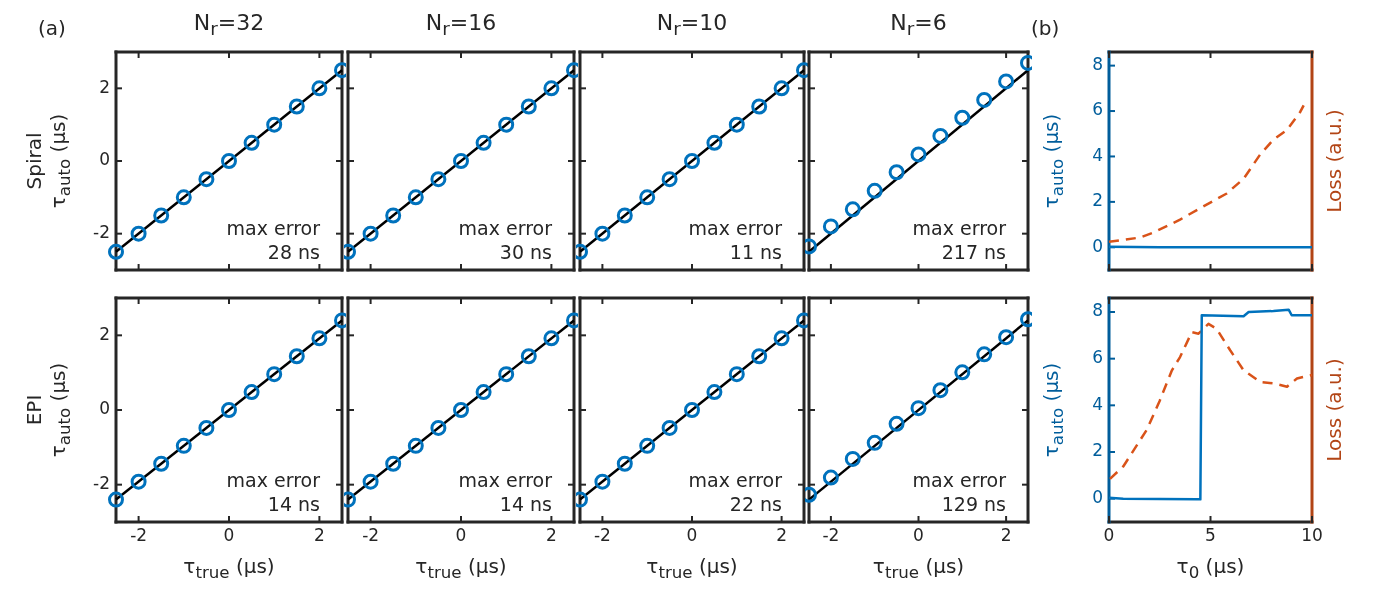  I want to click on x-tick-label: 5, so click(1210, 534).